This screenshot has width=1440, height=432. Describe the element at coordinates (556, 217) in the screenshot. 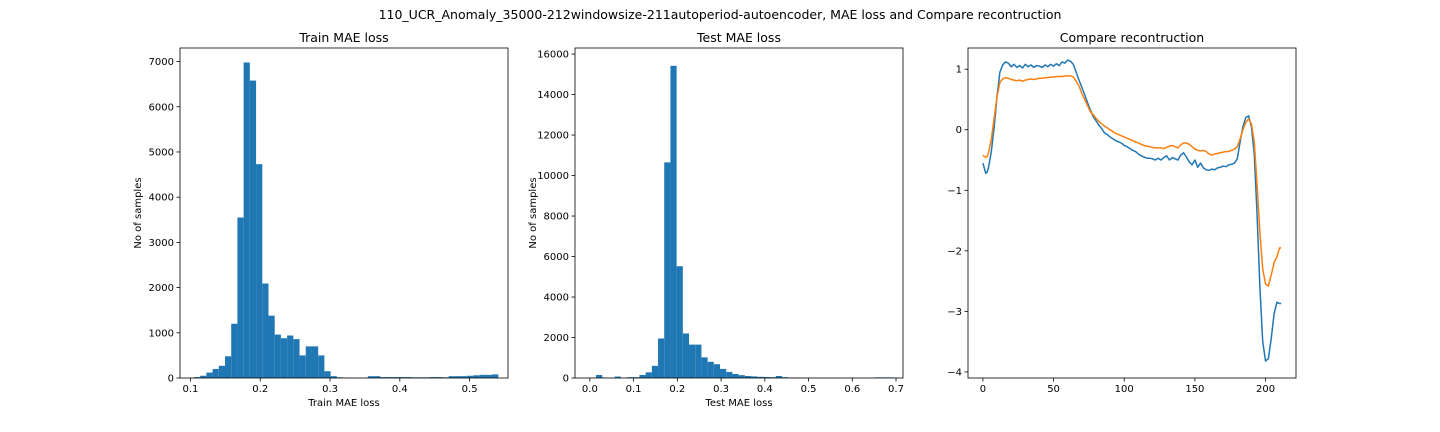

I see `y-tick-label: 8000` at that location.